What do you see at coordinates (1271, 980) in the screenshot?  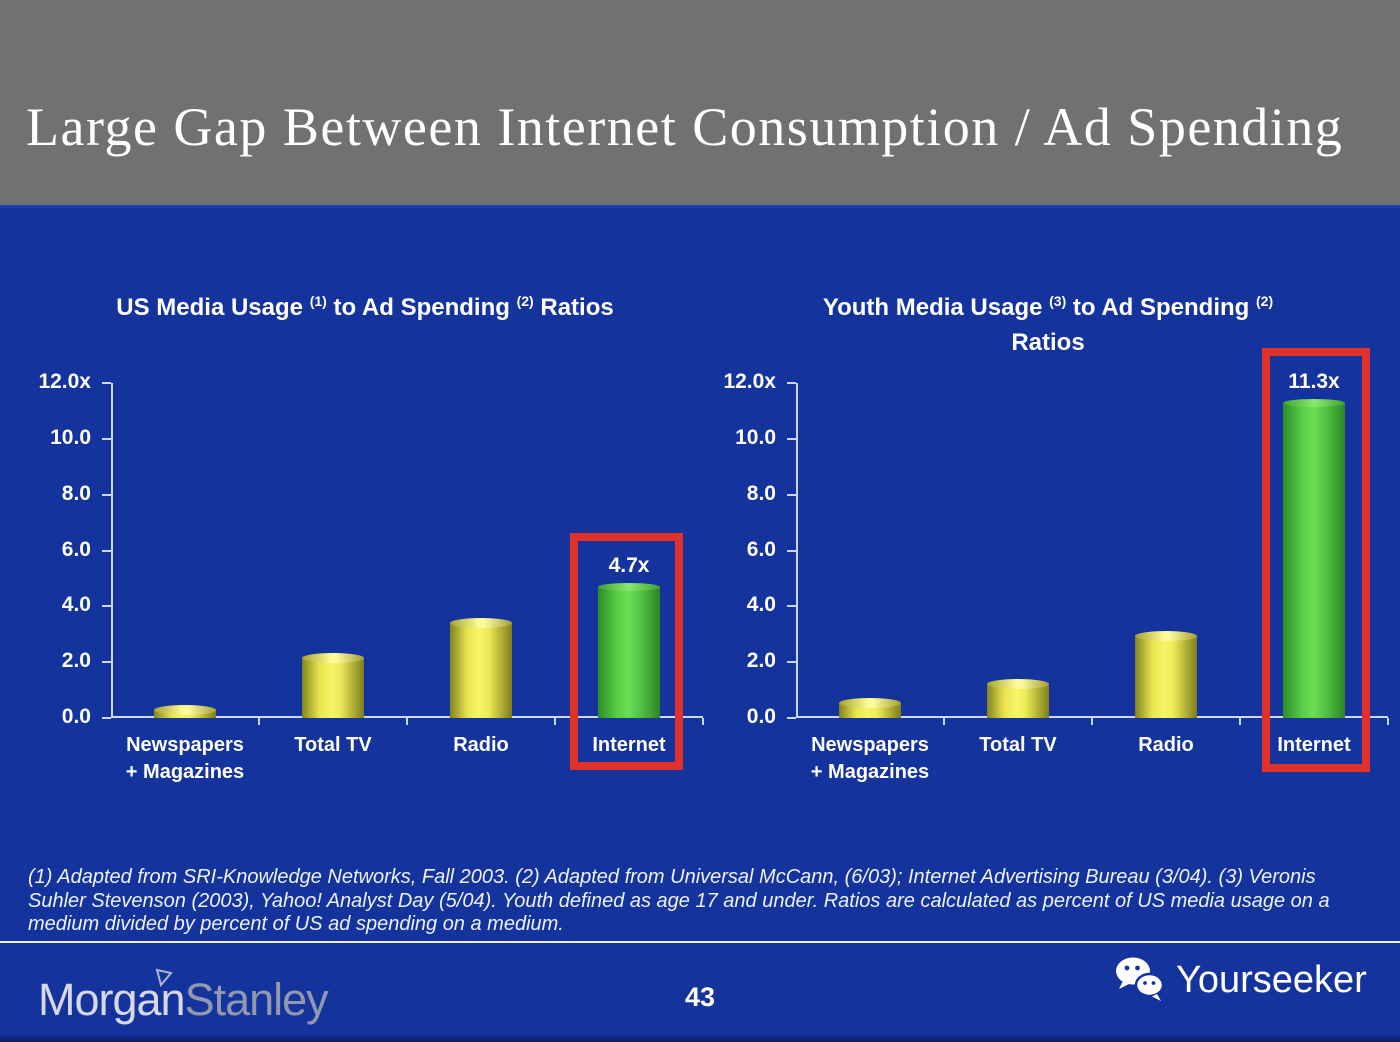 I see `watermark-label: Yourseeker` at bounding box center [1271, 980].